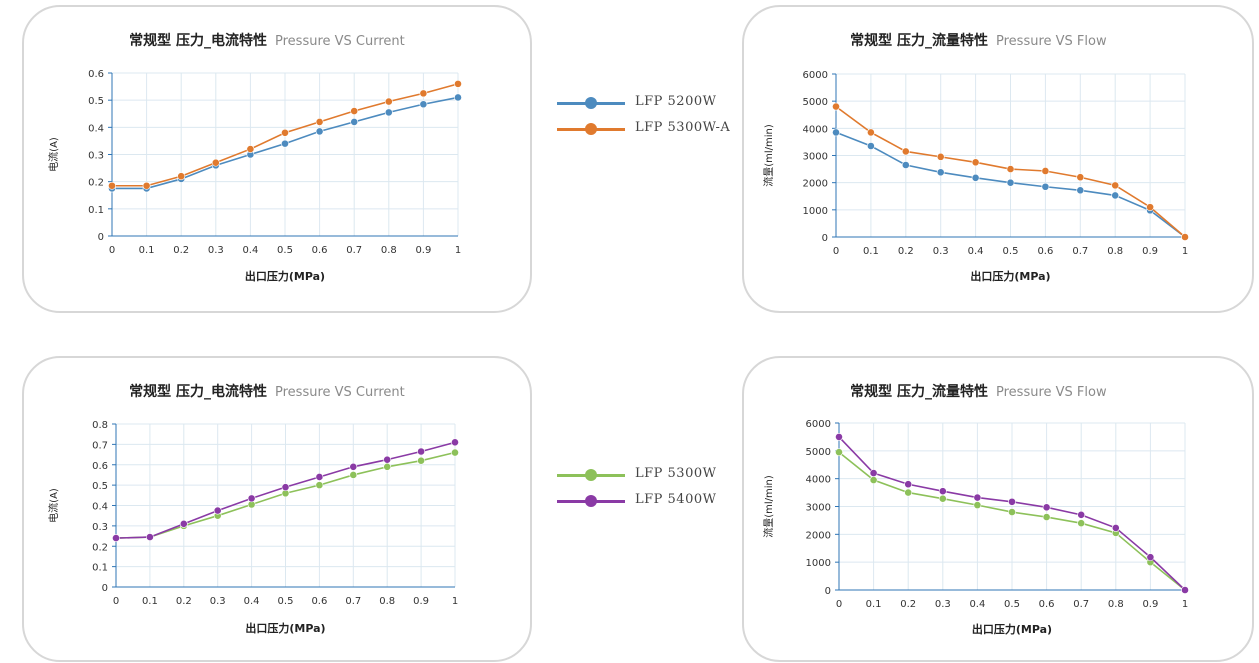 Image resolution: width=1259 pixels, height=663 pixels. Describe the element at coordinates (101, 237) in the screenshot. I see `y-tick-label: 0` at that location.